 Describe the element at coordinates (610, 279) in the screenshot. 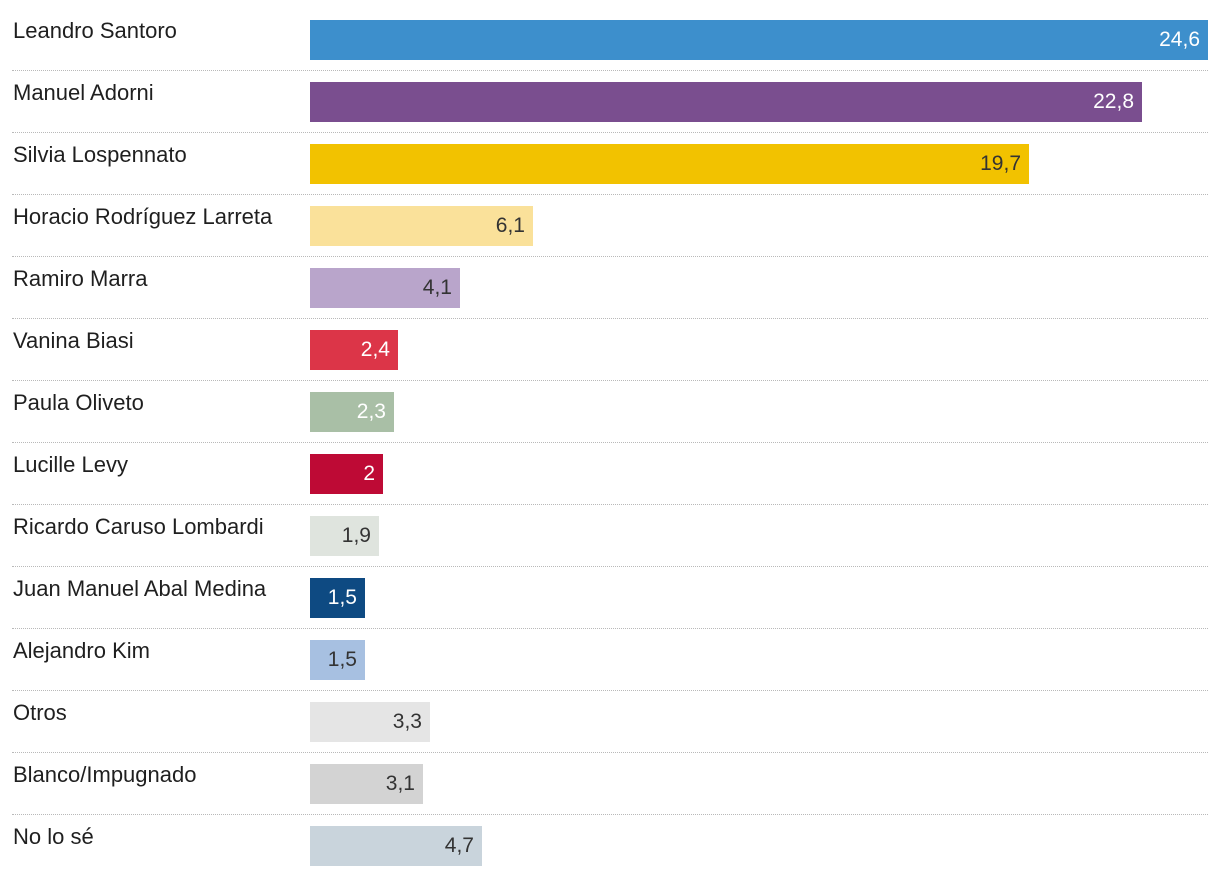

I see `bar-row: Ramiro Marra 4,1` at that location.